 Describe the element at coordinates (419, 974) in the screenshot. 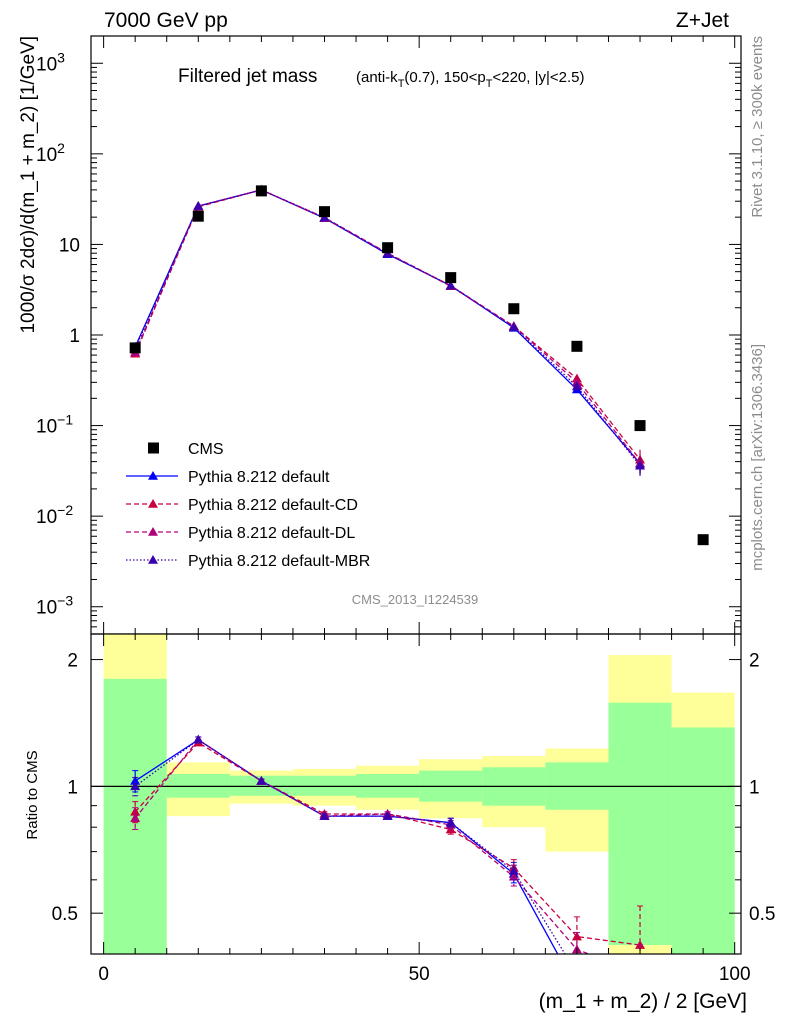

I see `x-tick-label: 50` at that location.